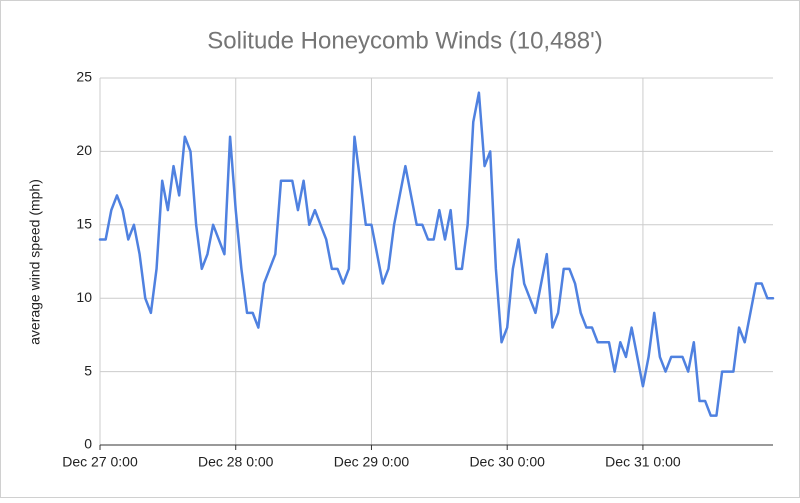  I want to click on x-tick-label: Dec 31 0:00, so click(643, 462).